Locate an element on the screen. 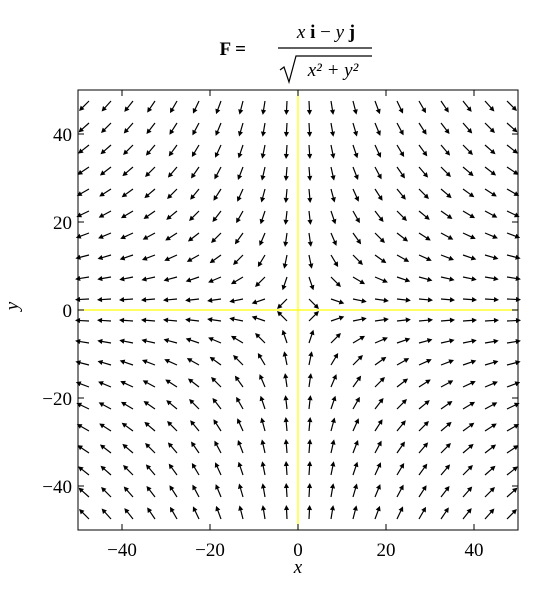 The image size is (544, 600). x-tick-label: −20 is located at coordinates (210, 550).